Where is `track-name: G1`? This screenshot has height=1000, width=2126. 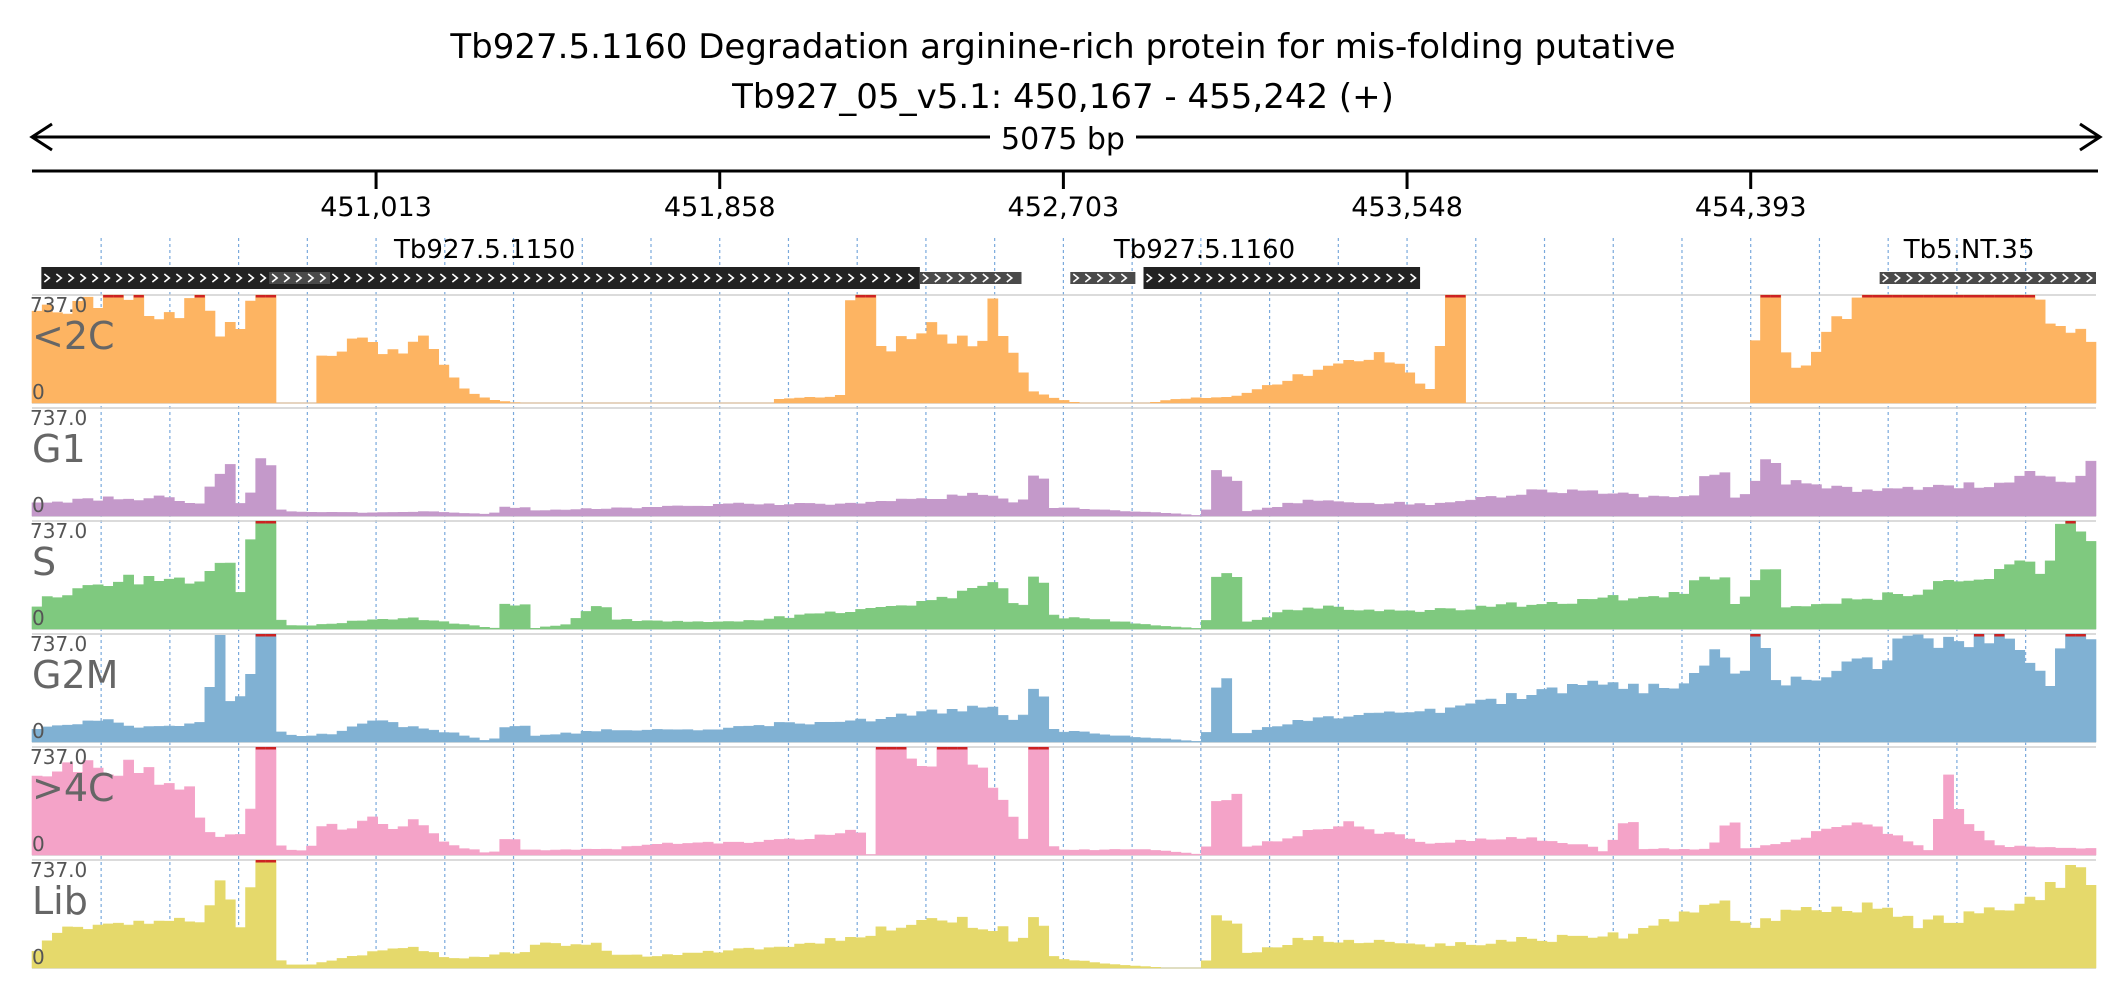 track-name: G1 is located at coordinates (59, 449).